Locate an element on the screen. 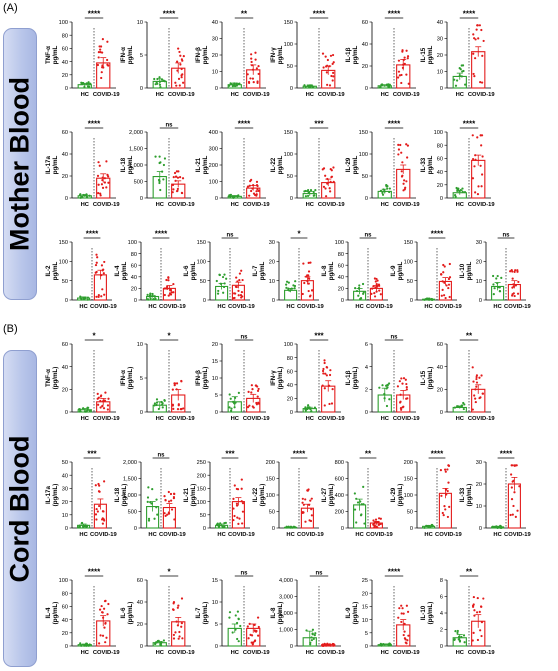 This screenshot has width=558, height=671. panel-mother-il10-ylabel: IL-10 is located at coordinates (462, 270).